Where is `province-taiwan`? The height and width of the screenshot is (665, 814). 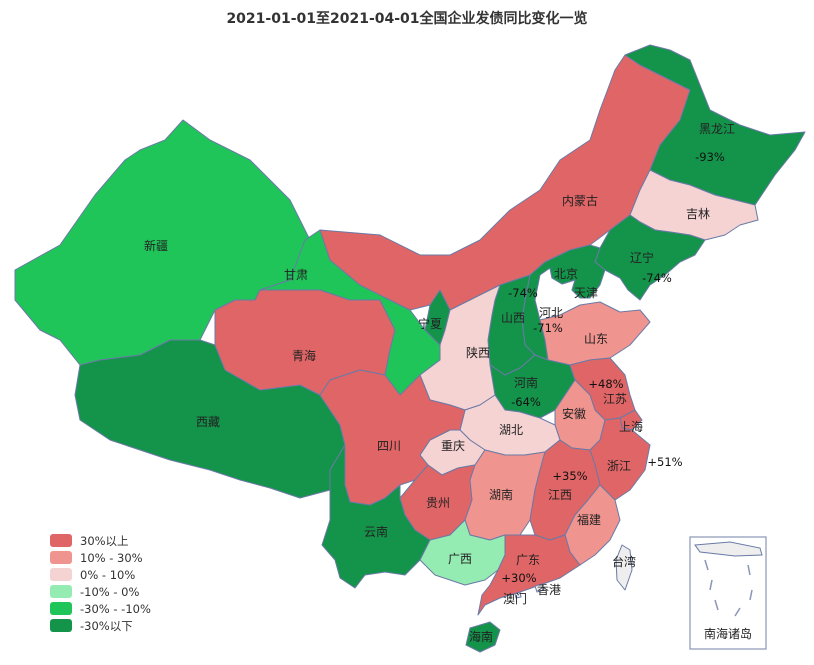 province-taiwan is located at coordinates (624, 567).